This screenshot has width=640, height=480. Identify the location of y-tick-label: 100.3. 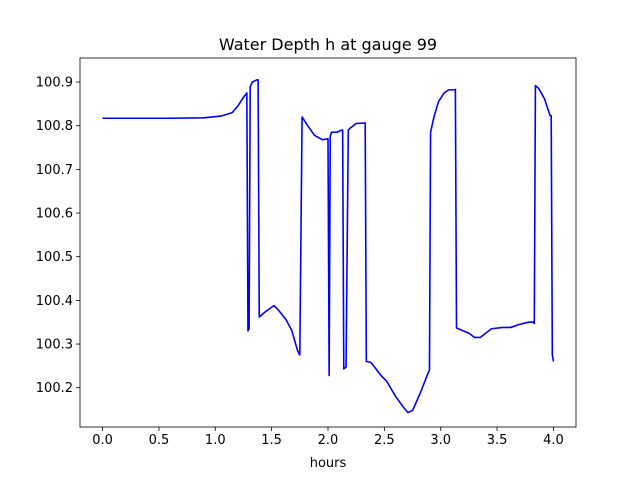
(54, 345).